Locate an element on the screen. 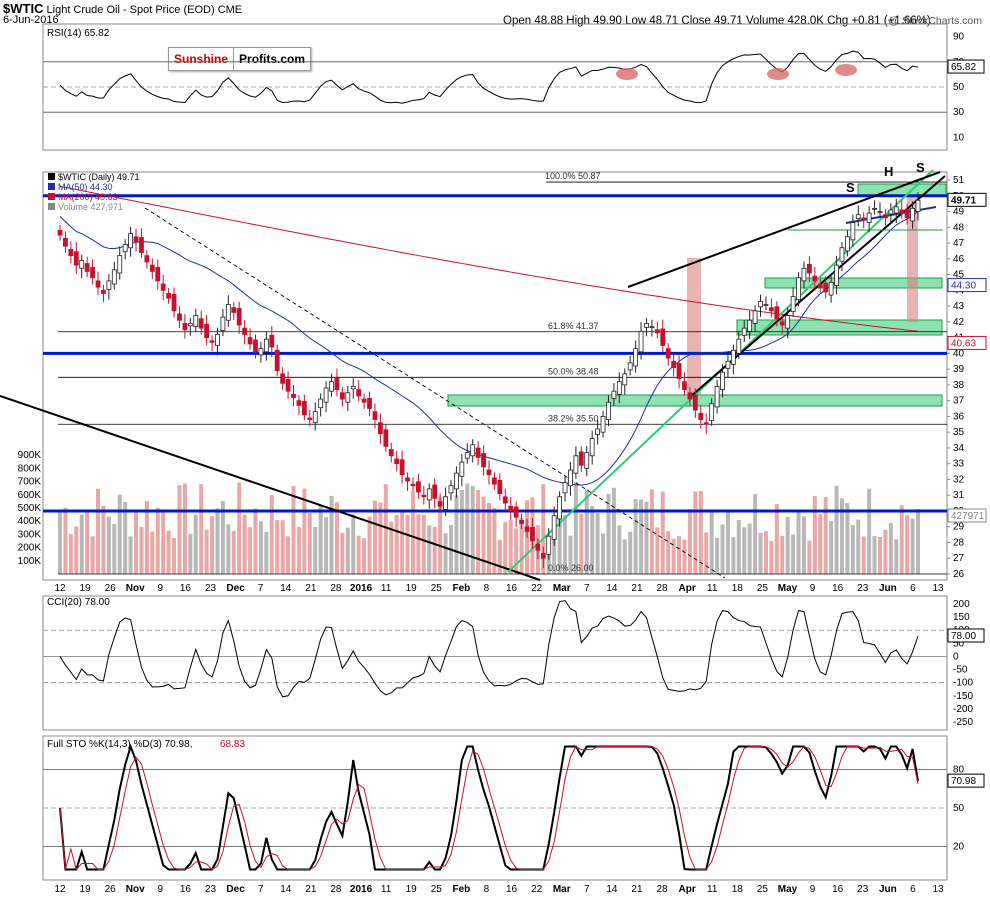 The height and width of the screenshot is (897, 990). price-x-tick-label: Dec is located at coordinates (235, 588).